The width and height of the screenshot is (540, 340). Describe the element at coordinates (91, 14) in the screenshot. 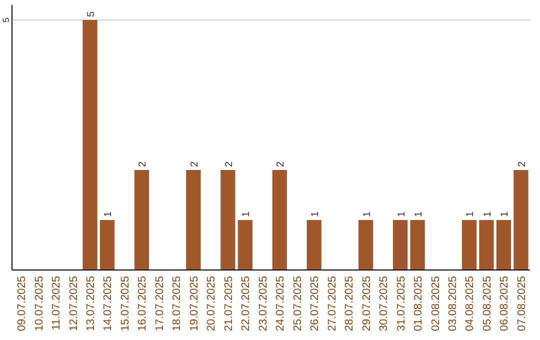

I see `data-label: 5` at that location.